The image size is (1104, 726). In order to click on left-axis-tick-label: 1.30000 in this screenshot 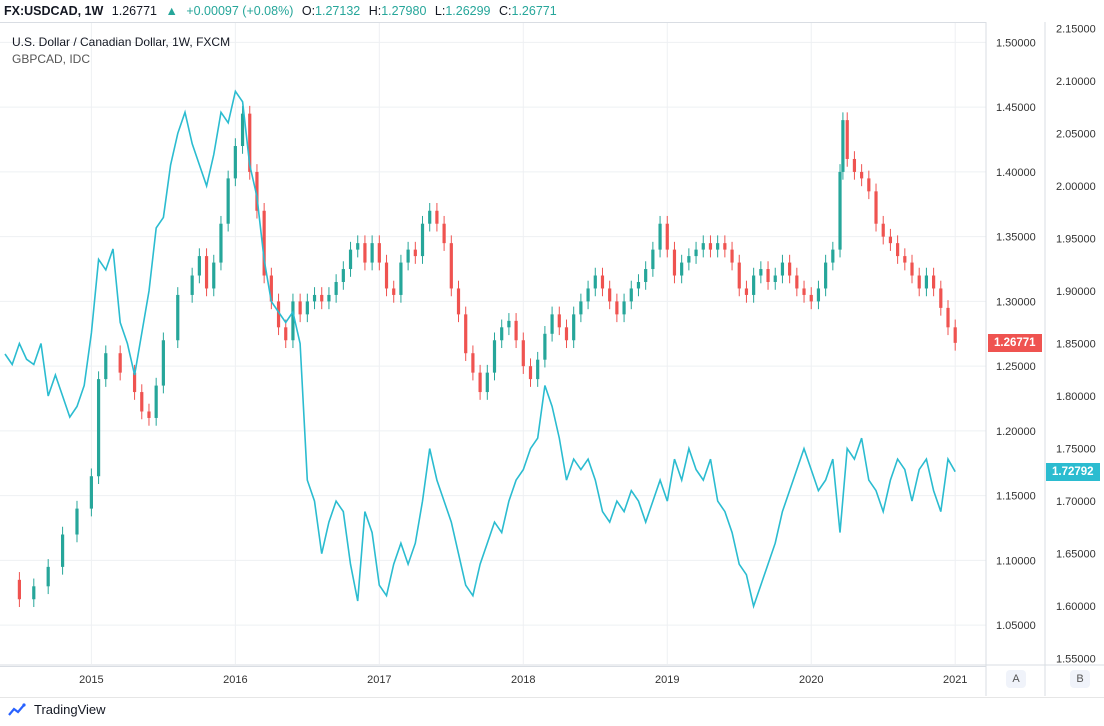, I will do `click(1016, 302)`.